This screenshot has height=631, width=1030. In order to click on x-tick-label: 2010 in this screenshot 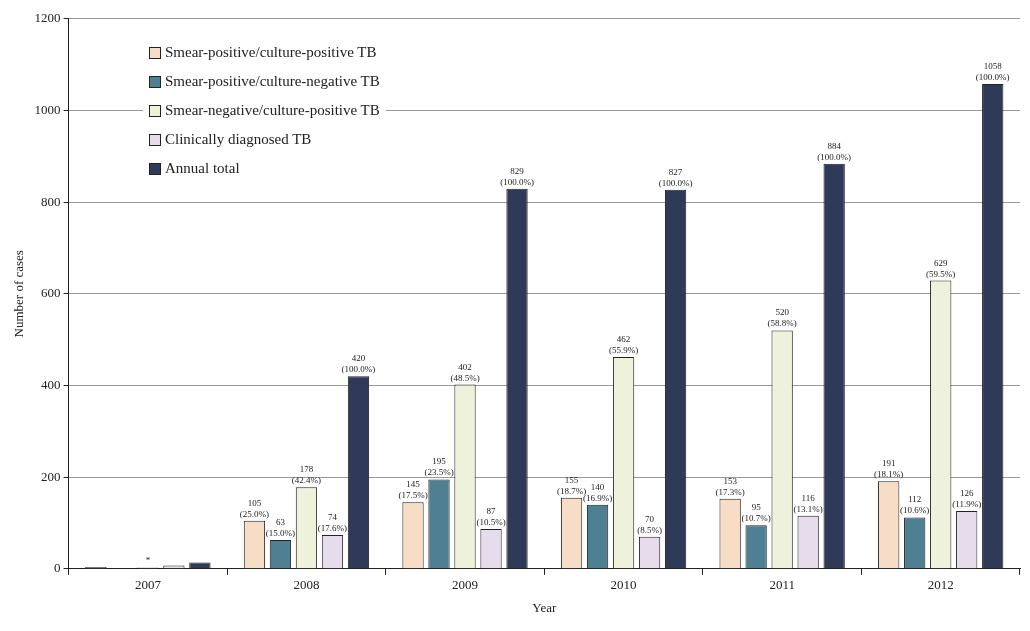, I will do `click(623, 585)`.